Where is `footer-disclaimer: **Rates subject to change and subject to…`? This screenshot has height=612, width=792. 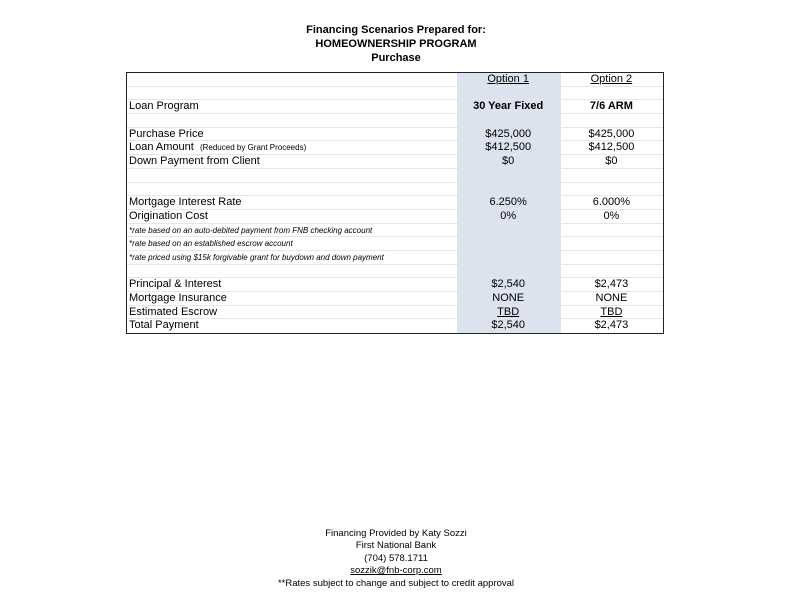 footer-disclaimer: **Rates subject to change and subject to… is located at coordinates (396, 583).